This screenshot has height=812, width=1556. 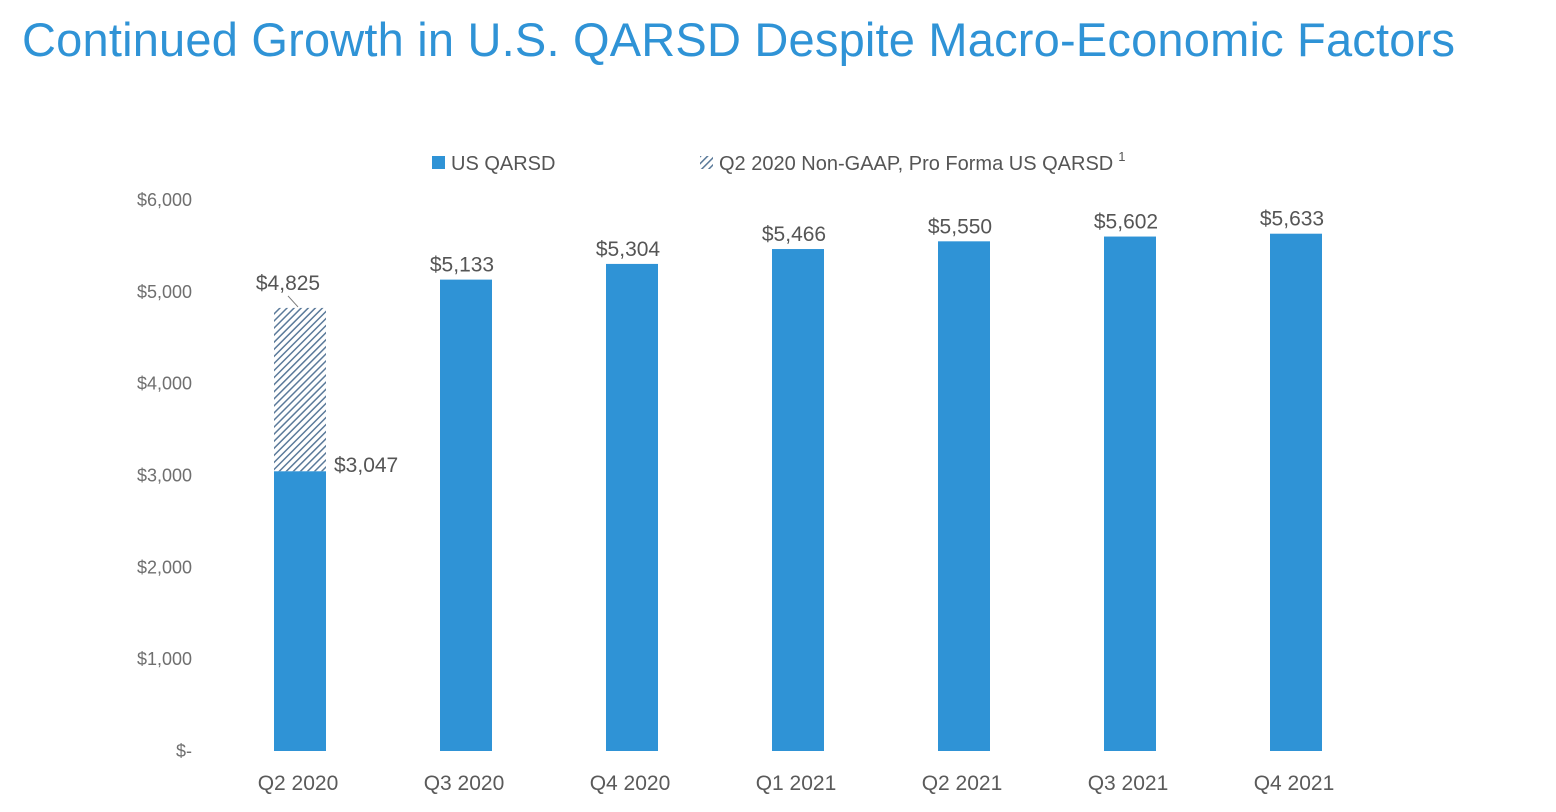 I want to click on data-label: $5,133, so click(x=462, y=265).